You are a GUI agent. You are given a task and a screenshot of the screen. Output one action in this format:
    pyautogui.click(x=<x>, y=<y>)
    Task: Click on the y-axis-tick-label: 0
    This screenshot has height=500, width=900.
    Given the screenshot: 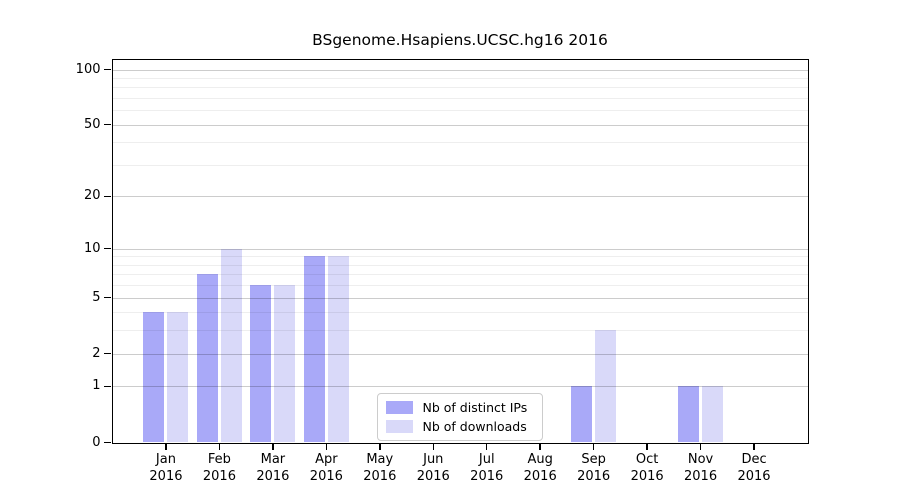 What is the action you would take?
    pyautogui.click(x=96, y=442)
    